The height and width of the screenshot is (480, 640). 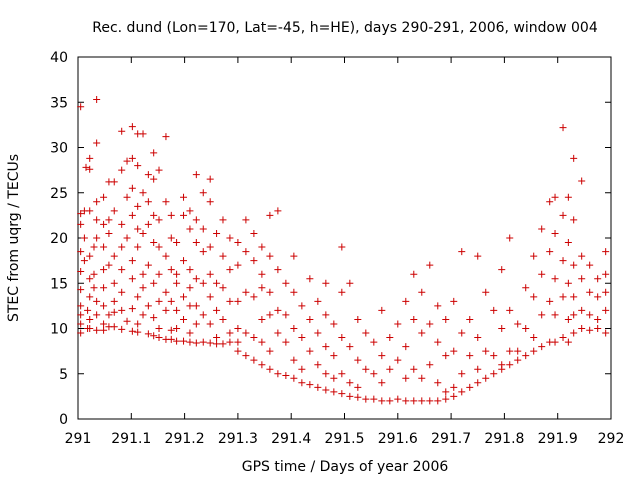 I want to click on x-tick-label: 291.7, so click(x=451, y=439).